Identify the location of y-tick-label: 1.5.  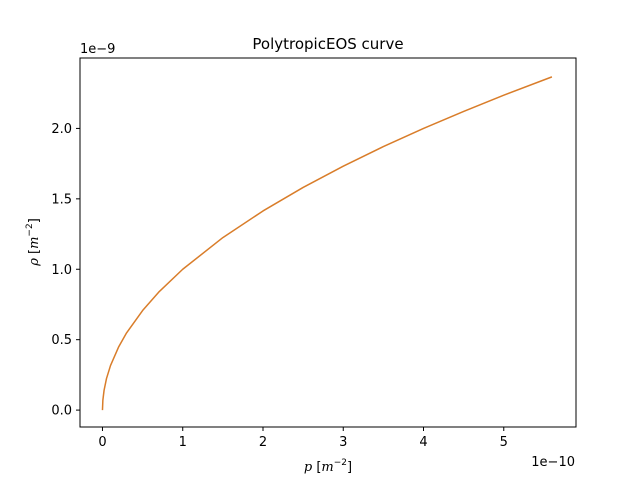
(61, 199).